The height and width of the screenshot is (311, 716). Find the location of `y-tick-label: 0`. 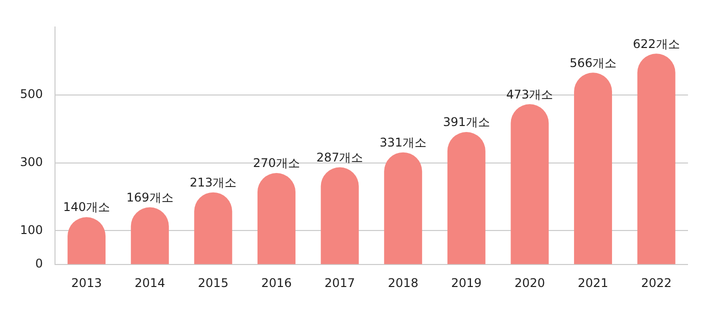

y-tick-label: 0 is located at coordinates (39, 263).